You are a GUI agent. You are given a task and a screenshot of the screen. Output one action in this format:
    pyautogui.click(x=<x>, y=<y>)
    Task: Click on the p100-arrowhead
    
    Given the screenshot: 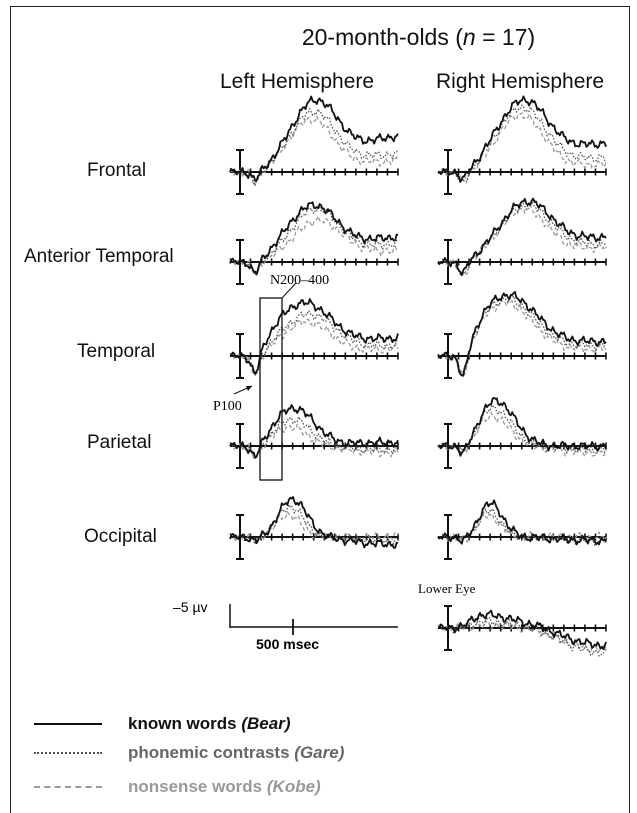 What is the action you would take?
    pyautogui.click(x=249, y=388)
    